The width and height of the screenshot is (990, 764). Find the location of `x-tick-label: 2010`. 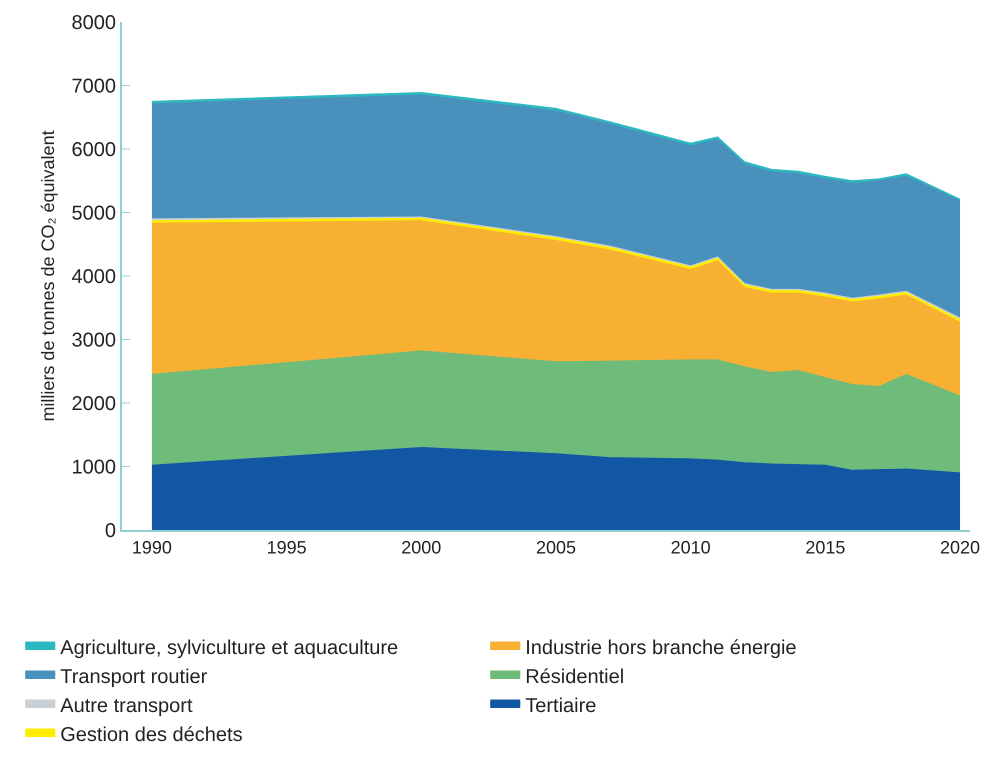

x-tick-label: 2010 is located at coordinates (690, 548).